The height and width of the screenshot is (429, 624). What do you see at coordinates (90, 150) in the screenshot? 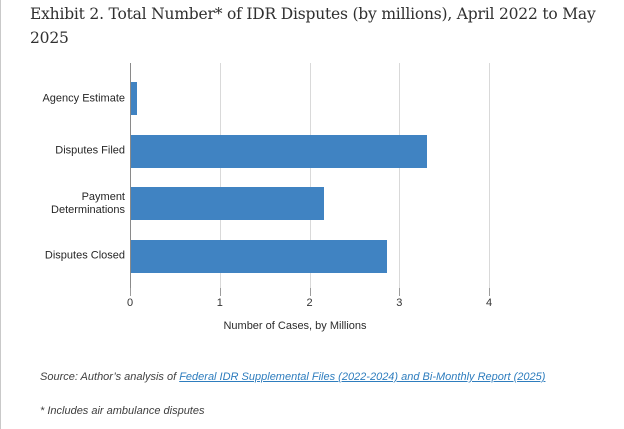
I see `category-label: Disputes Filed` at bounding box center [90, 150].